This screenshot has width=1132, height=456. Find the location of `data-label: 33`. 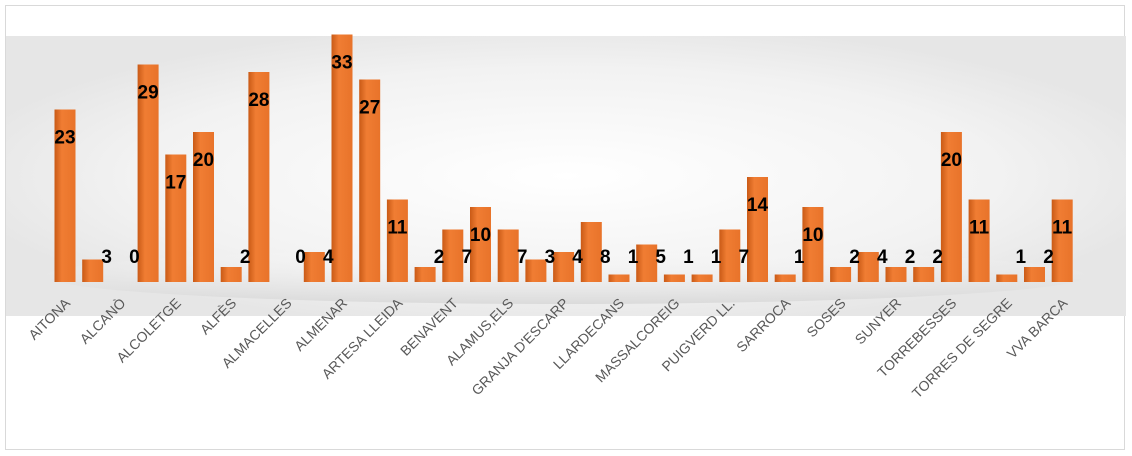

data-label: 33 is located at coordinates (341, 63).